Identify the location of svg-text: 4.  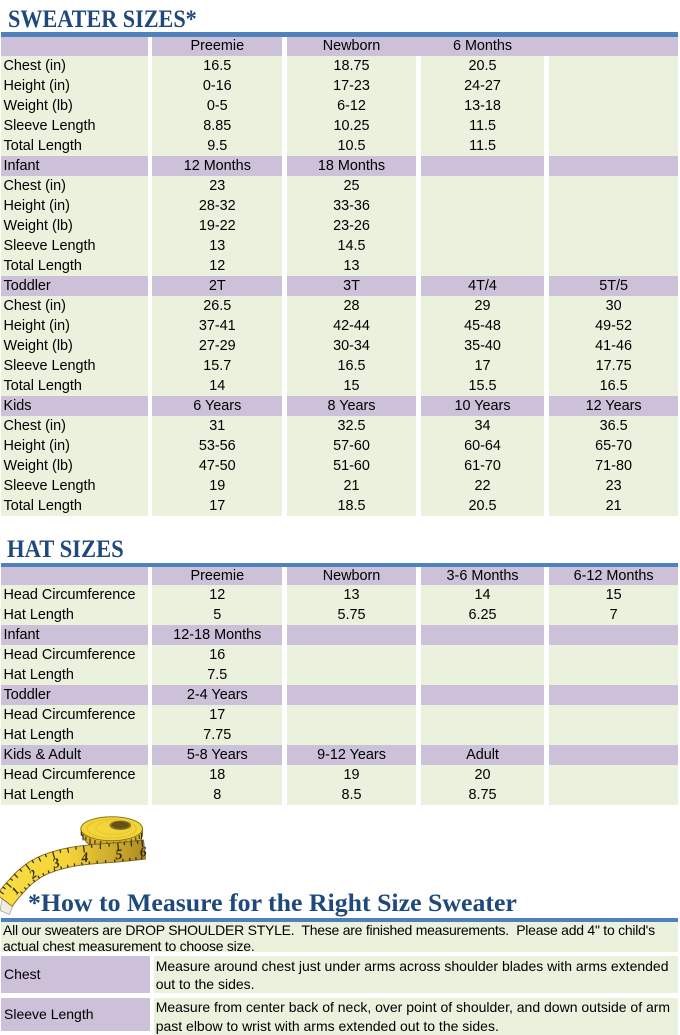
(85, 859).